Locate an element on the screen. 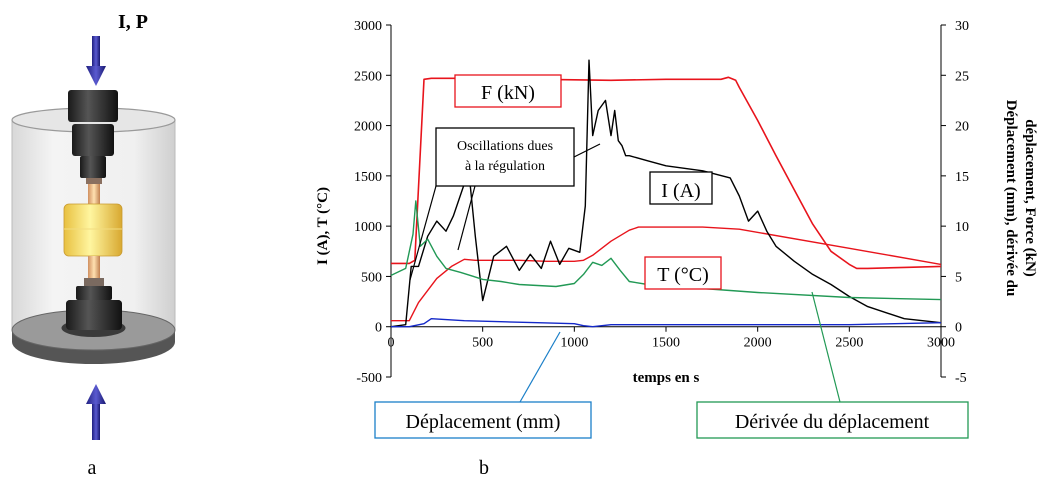  temperature-callout-label: T (°C) is located at coordinates (683, 275).